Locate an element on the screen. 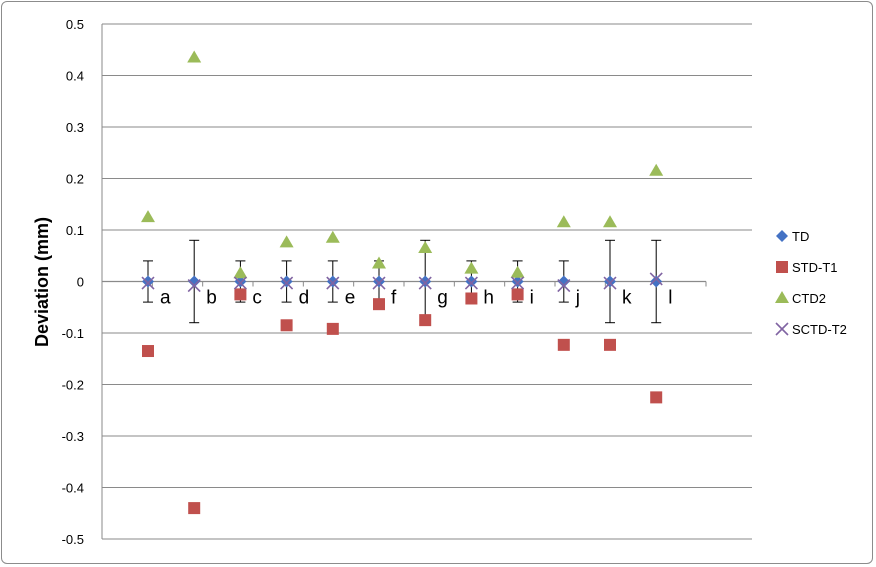 The width and height of the screenshot is (876, 567). y-tick-label: 0.3 is located at coordinates (75, 127).